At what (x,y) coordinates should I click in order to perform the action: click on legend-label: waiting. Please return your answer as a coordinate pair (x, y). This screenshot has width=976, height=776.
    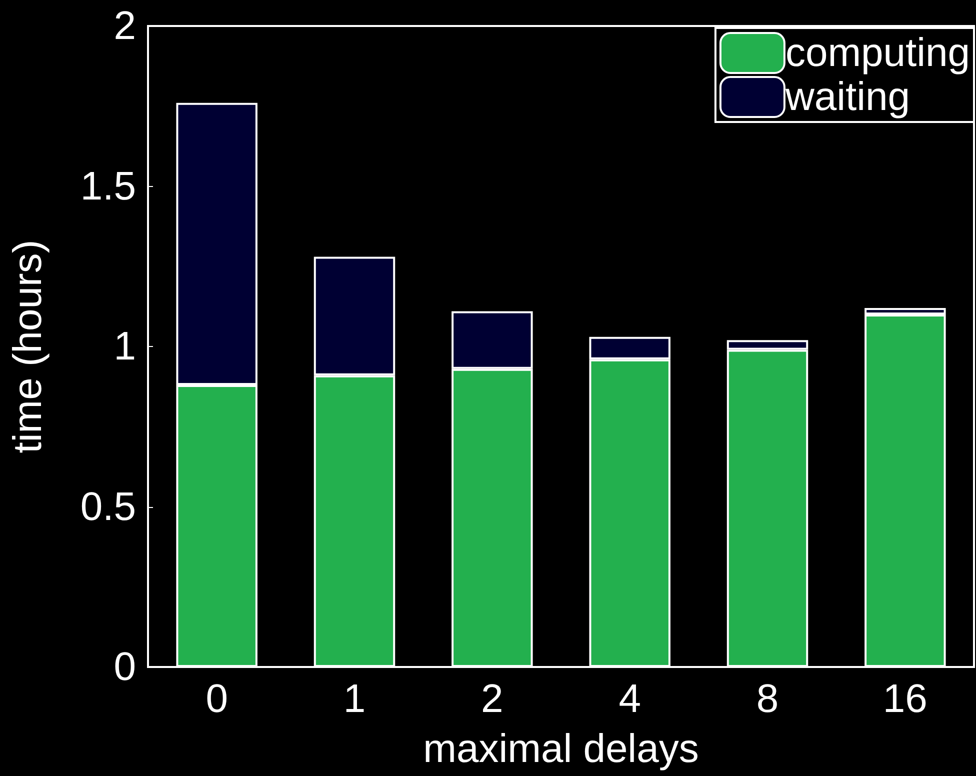
    Looking at the image, I should click on (847, 97).